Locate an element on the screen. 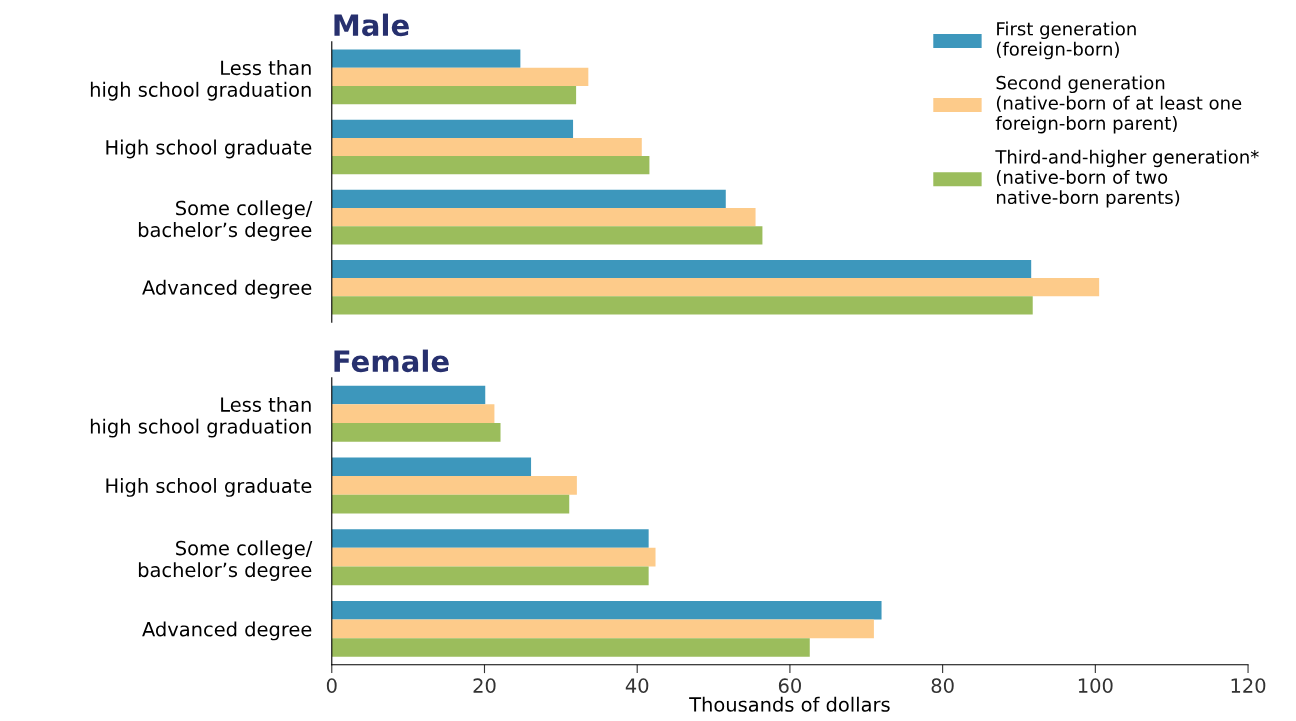 This screenshot has height=721, width=1296. chart-title: Female is located at coordinates (391, 361).